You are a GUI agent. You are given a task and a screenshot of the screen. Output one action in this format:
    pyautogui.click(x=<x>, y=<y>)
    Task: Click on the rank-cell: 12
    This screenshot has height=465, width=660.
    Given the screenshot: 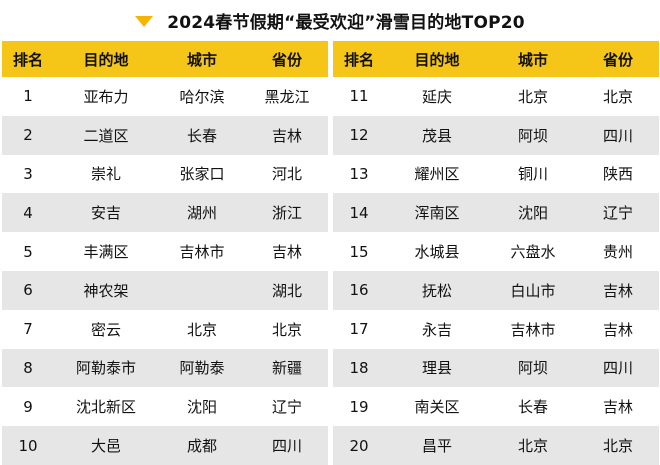 What is the action you would take?
    pyautogui.click(x=359, y=135)
    